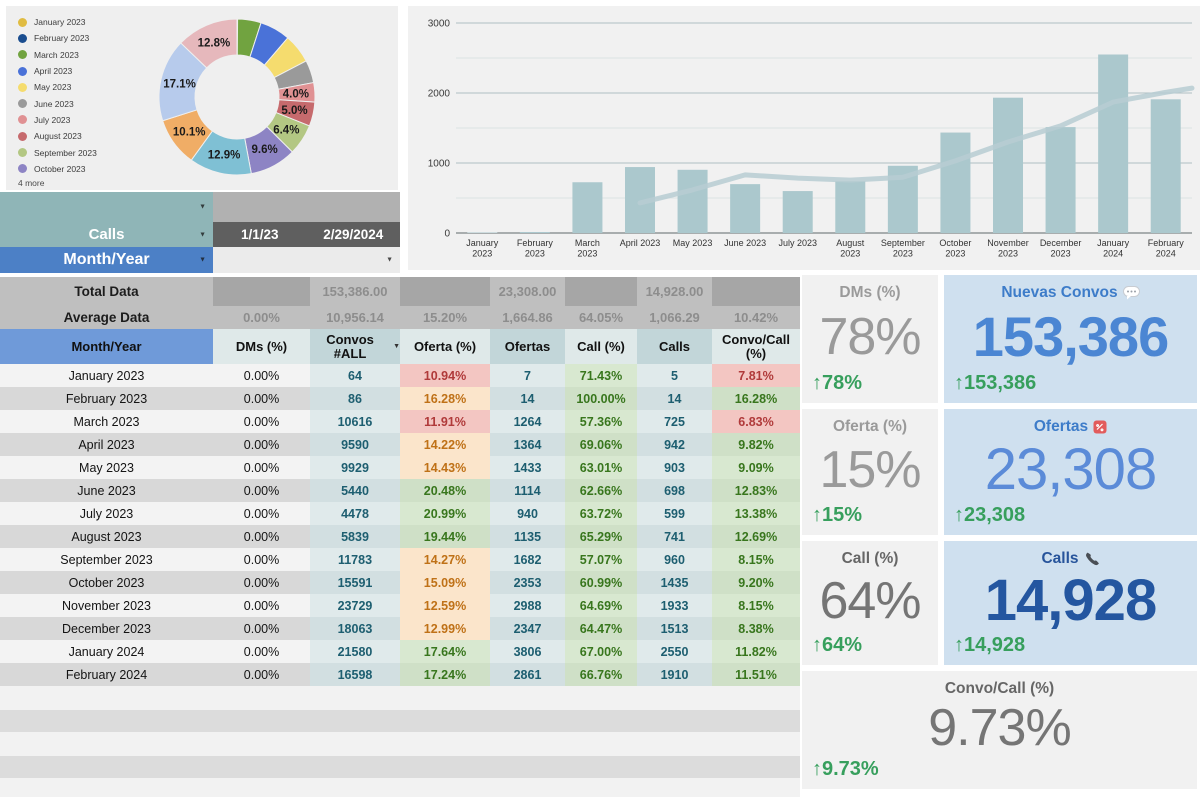  I want to click on cell-oferta-pct: 12.59%, so click(445, 605).